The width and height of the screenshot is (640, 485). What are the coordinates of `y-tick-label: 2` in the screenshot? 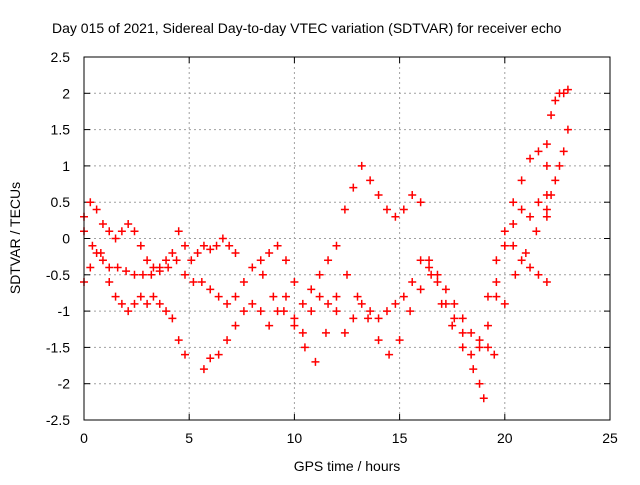 It's located at (66, 93).